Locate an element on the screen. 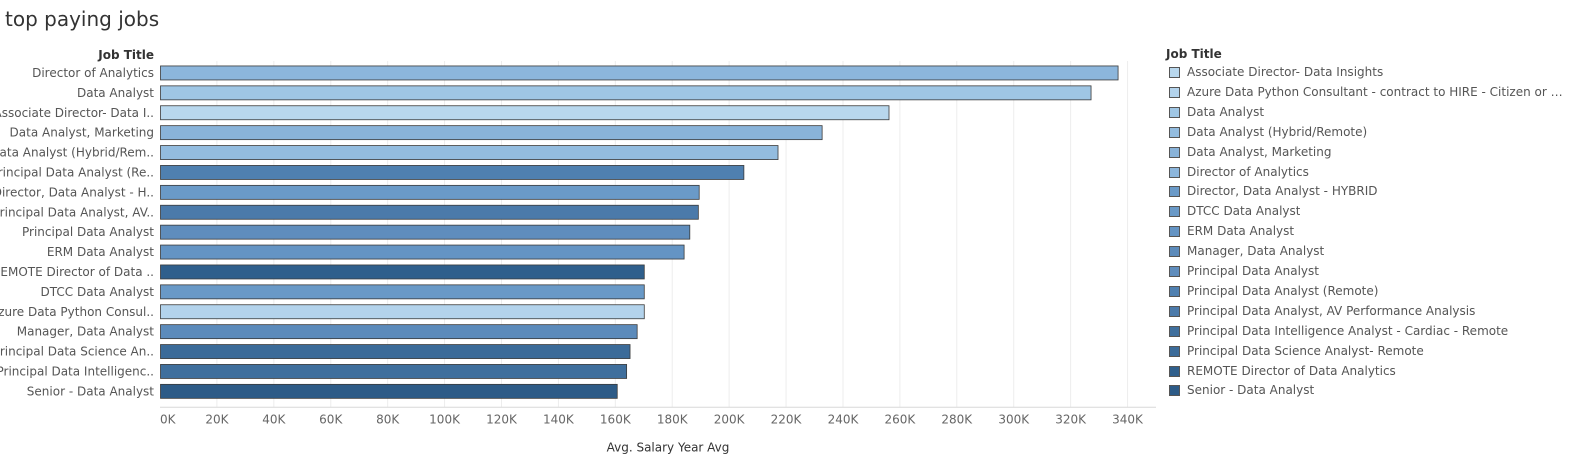 This screenshot has height=460, width=1575. legend-label: Director of Analytics is located at coordinates (1248, 171).